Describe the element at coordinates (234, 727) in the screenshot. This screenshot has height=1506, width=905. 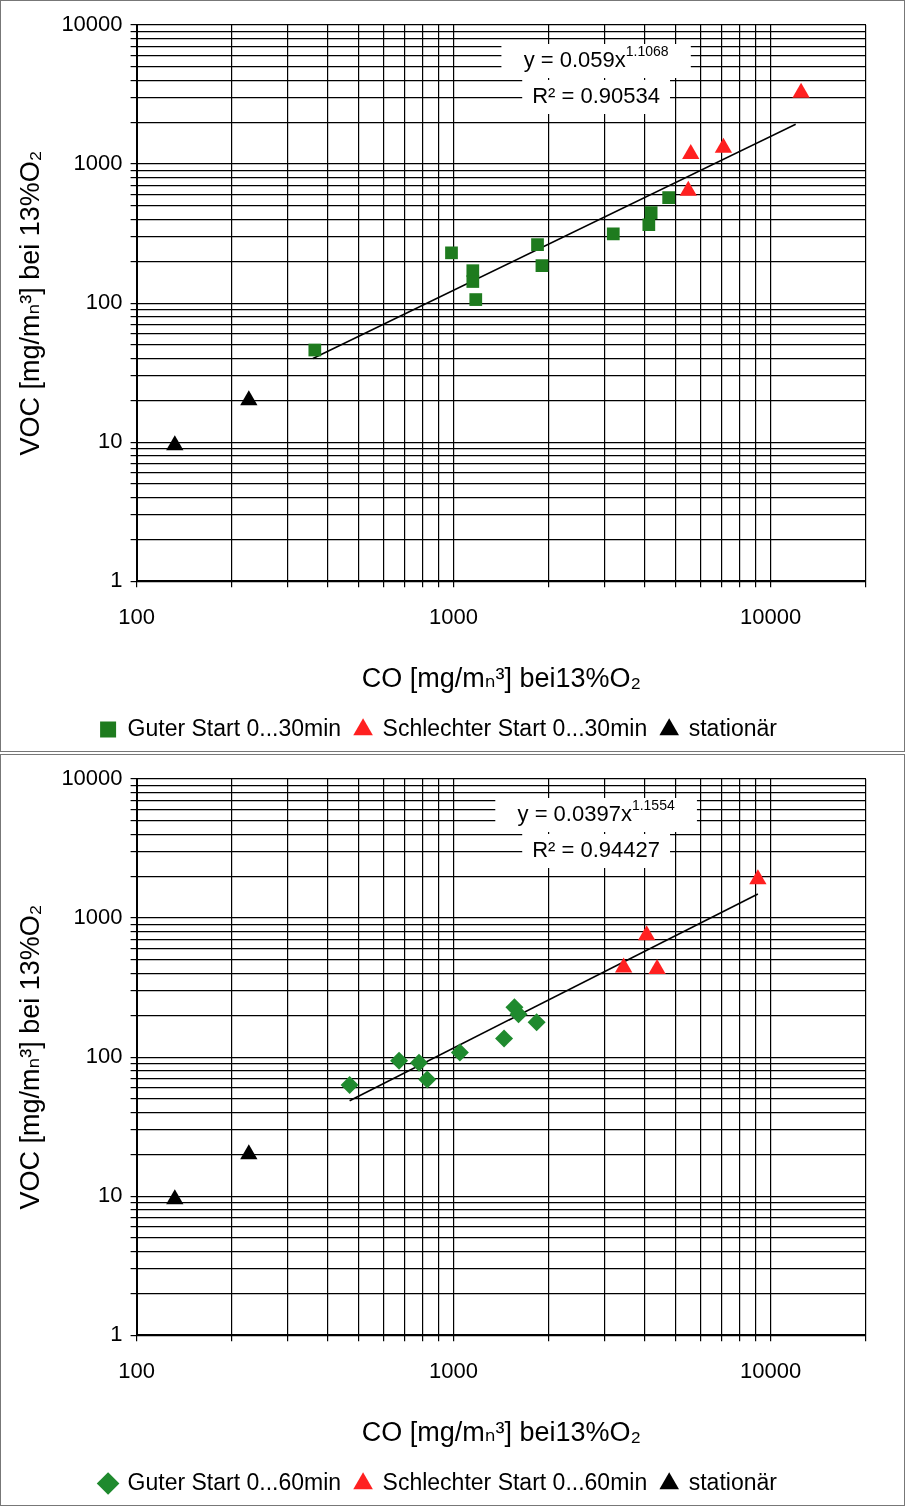
I see `legend-label: Guter Start 0...30min` at that location.